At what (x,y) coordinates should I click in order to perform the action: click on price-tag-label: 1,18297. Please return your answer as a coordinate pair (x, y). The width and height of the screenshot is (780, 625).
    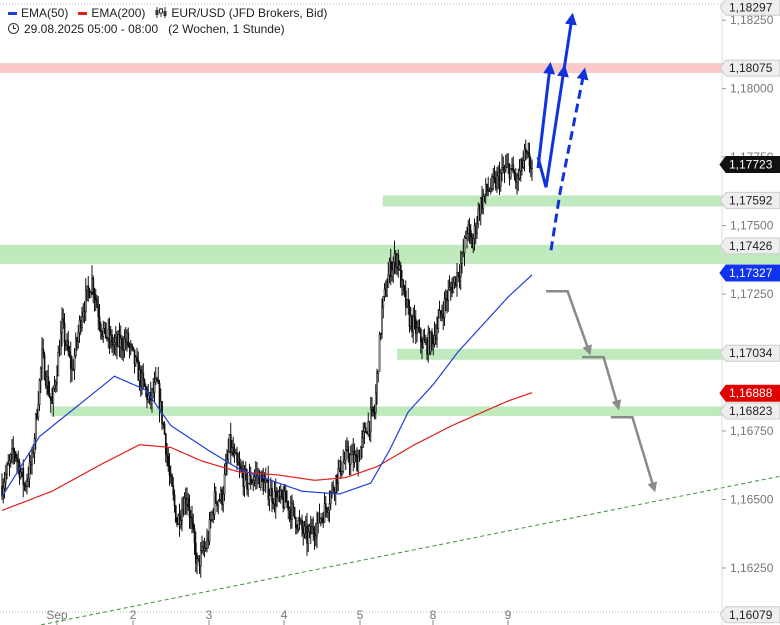
    Looking at the image, I should click on (751, 7).